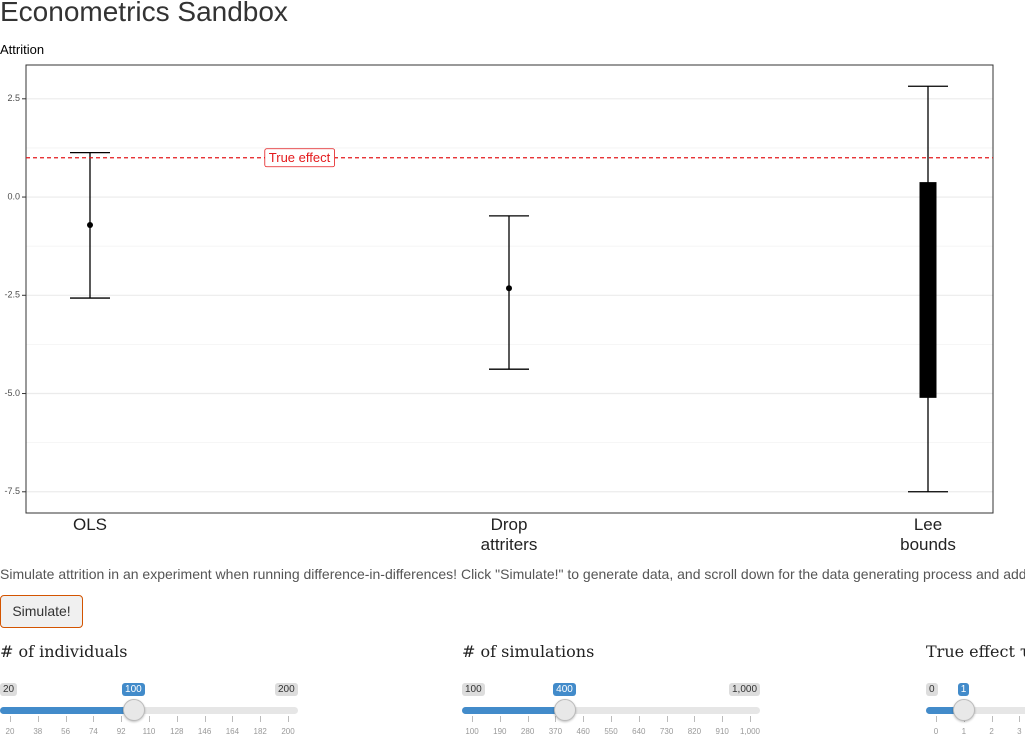 This screenshot has width=1025, height=744. I want to click on slider-tick-label: 0, so click(936, 731).